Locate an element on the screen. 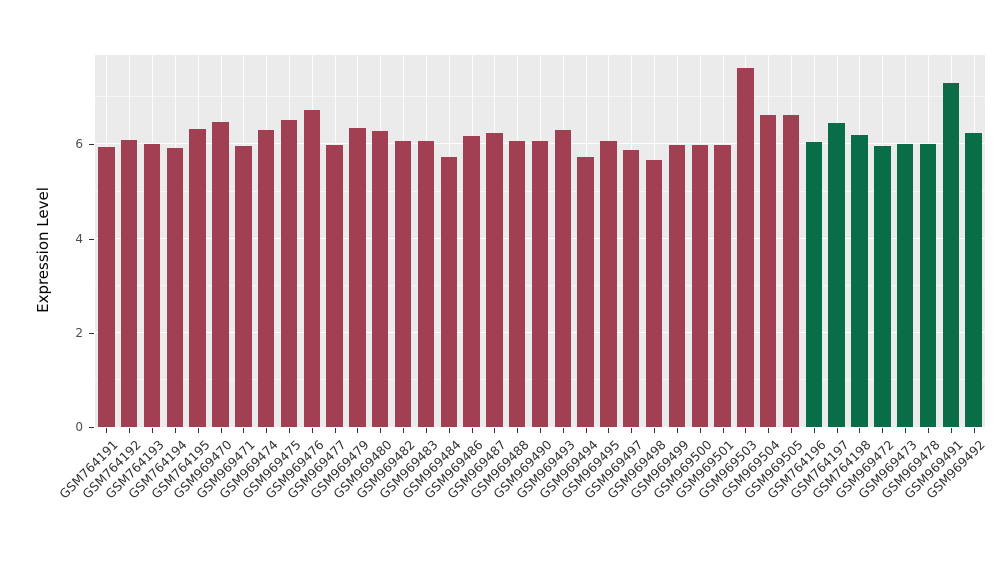 Image resolution: width=1000 pixels, height=580 pixels. bar-GSM969490 is located at coordinates (540, 283).